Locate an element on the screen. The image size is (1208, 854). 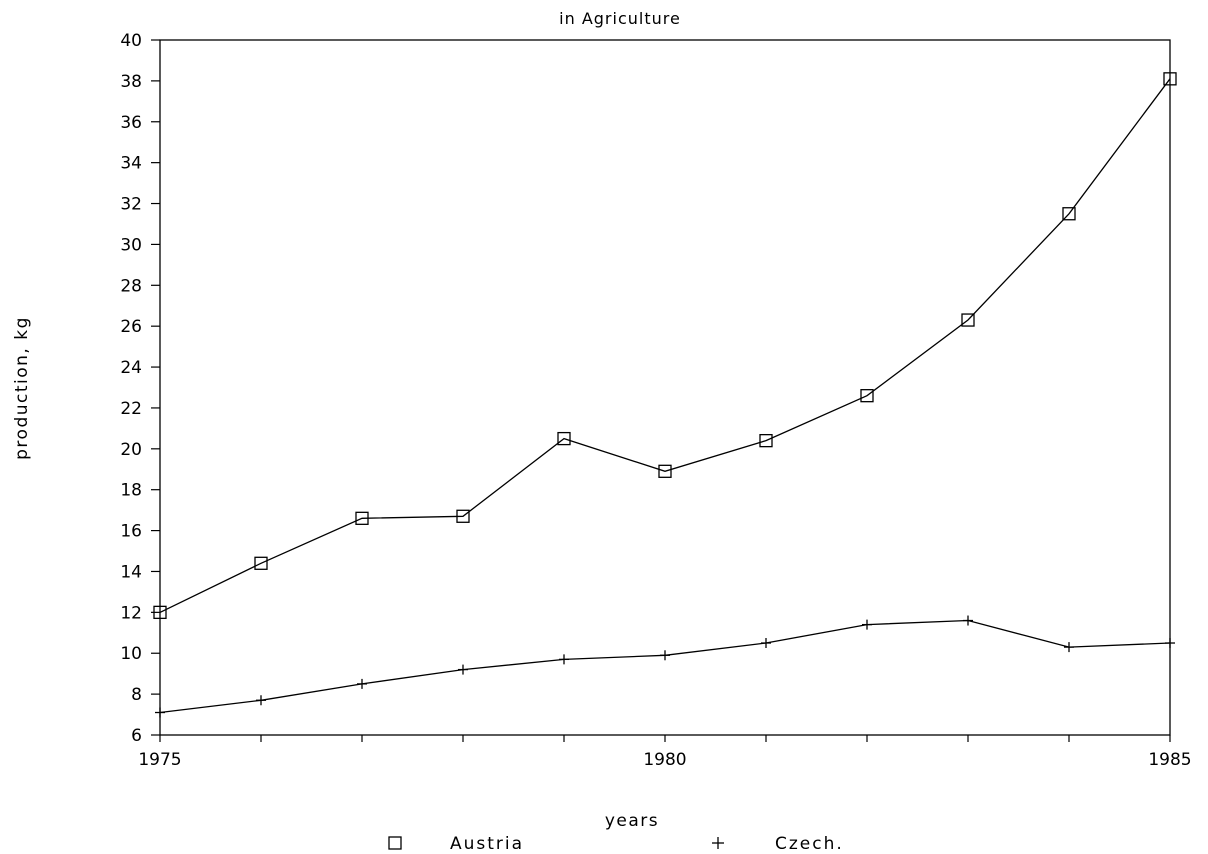
y-tick-label: 38 is located at coordinates (131, 82).